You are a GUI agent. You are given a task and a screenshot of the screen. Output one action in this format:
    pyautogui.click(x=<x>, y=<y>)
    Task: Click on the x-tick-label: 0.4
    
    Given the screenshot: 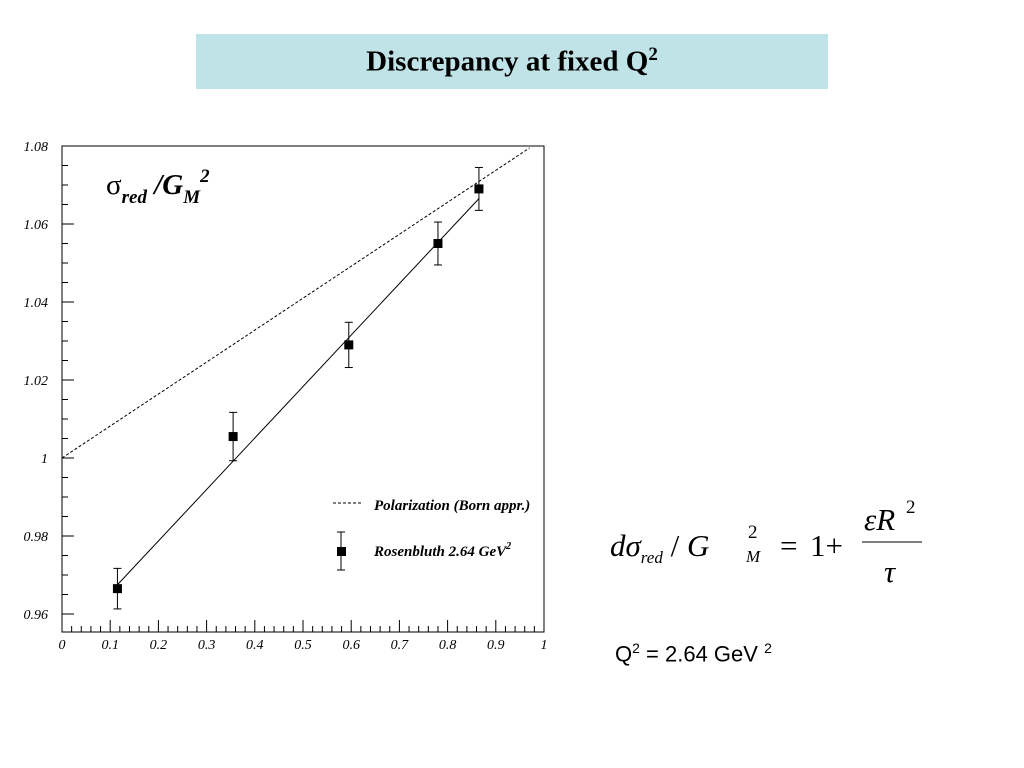 What is the action you would take?
    pyautogui.click(x=255, y=645)
    